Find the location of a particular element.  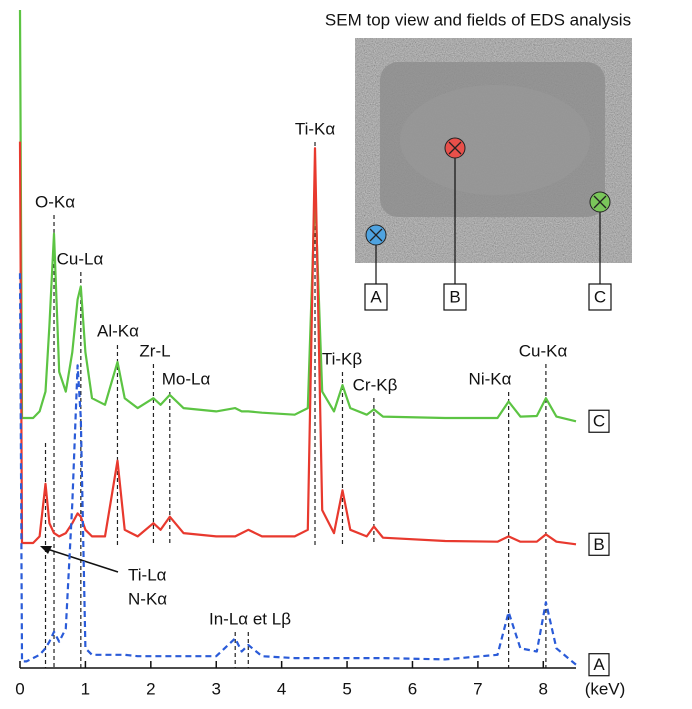

inset-title: SEM top view and fields of EDS analysis is located at coordinates (478, 19).